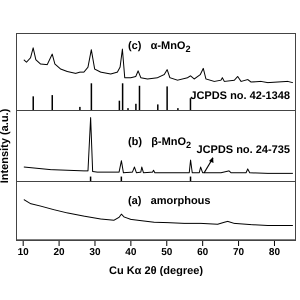  Describe the element at coordinates (239, 252) in the screenshot. I see `x-tick-label: 70` at that location.